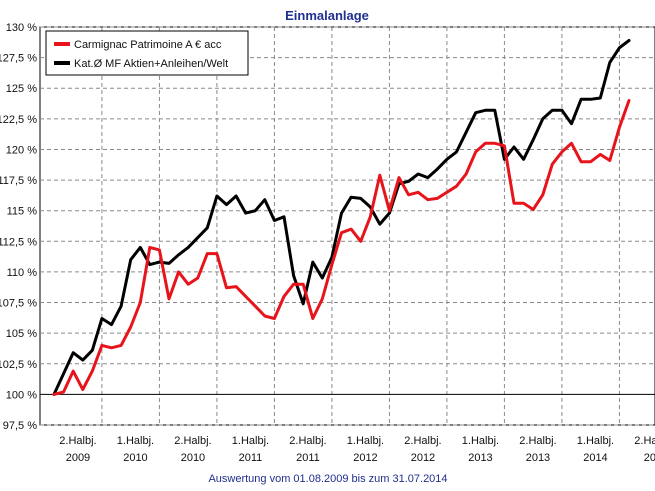 This screenshot has width=655, height=491. What do you see at coordinates (327, 15) in the screenshot?
I see `chart-title: Einmalanlage` at bounding box center [327, 15].